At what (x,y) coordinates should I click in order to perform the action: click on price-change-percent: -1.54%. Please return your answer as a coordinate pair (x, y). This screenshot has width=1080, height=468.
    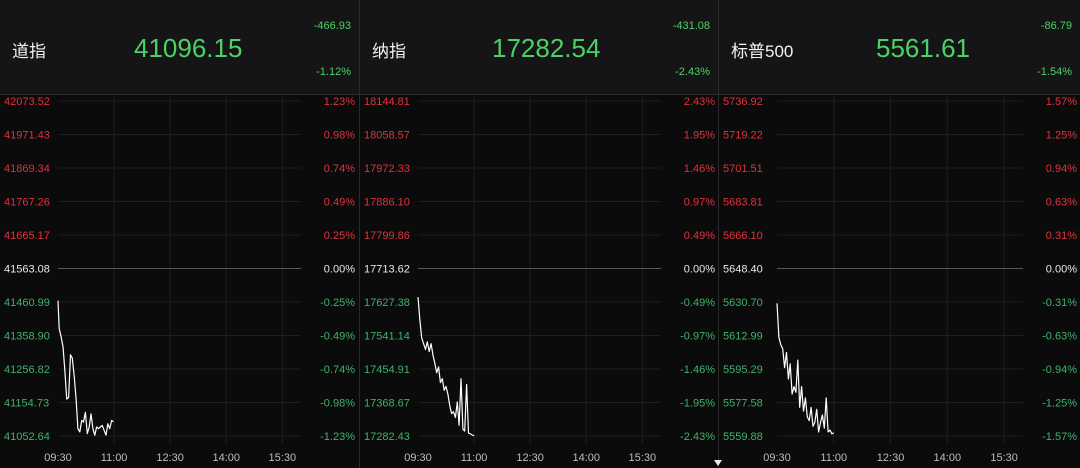
    Looking at the image, I should click on (1054, 72).